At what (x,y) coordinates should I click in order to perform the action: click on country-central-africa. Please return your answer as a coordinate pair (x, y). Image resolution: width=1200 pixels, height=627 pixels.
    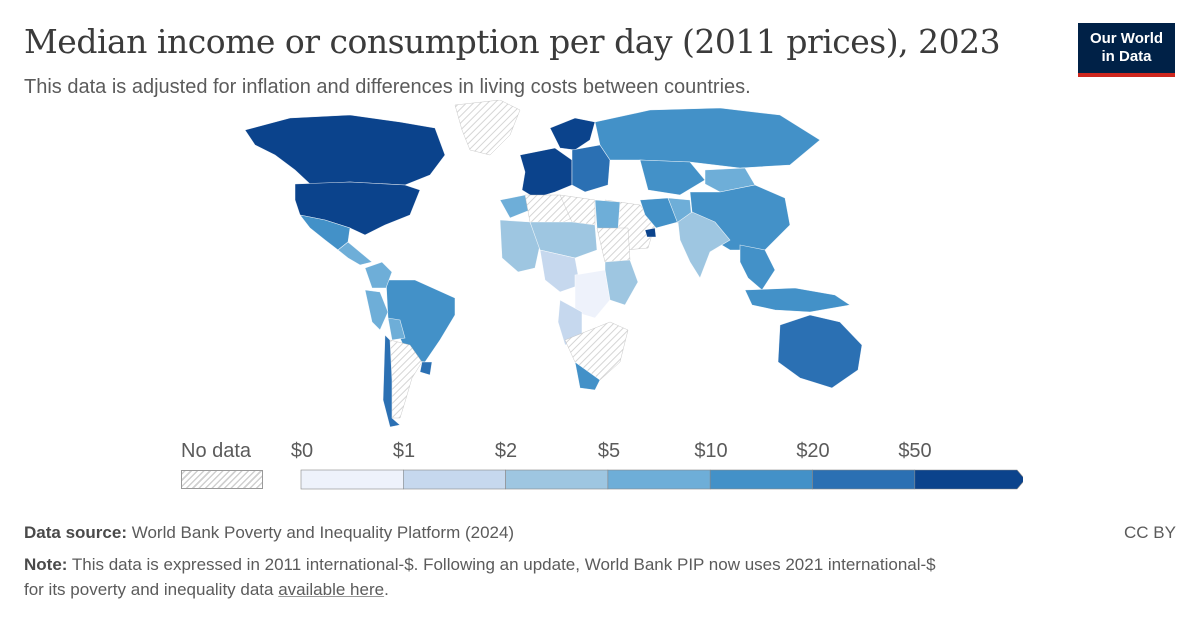
    Looking at the image, I should click on (560, 271).